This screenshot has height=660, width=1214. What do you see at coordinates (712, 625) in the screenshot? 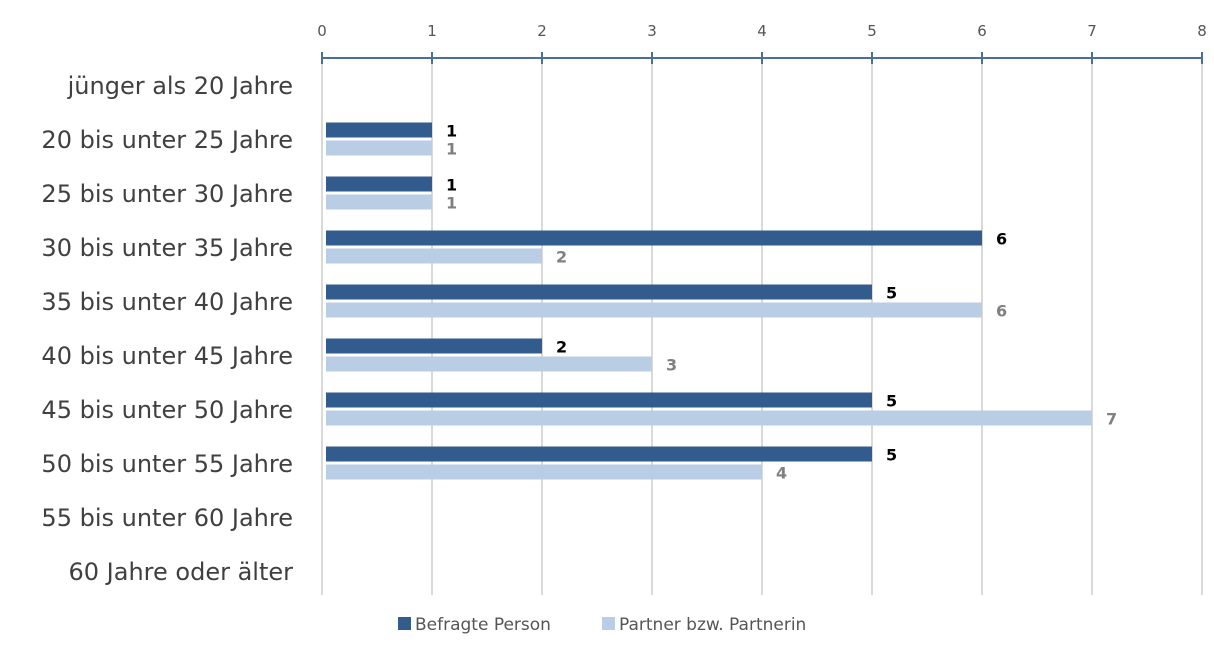
I see `legend-label-partner: Partner bzw. Partnerin` at bounding box center [712, 625].